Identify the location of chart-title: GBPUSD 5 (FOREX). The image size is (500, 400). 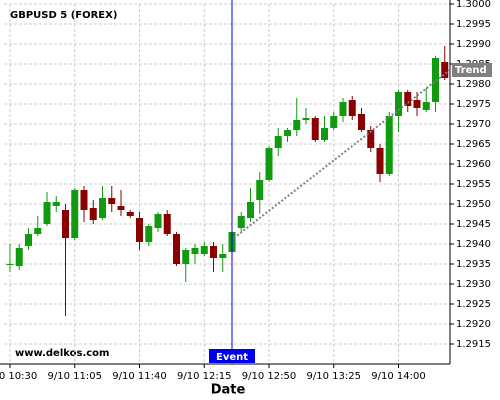
(63, 15).